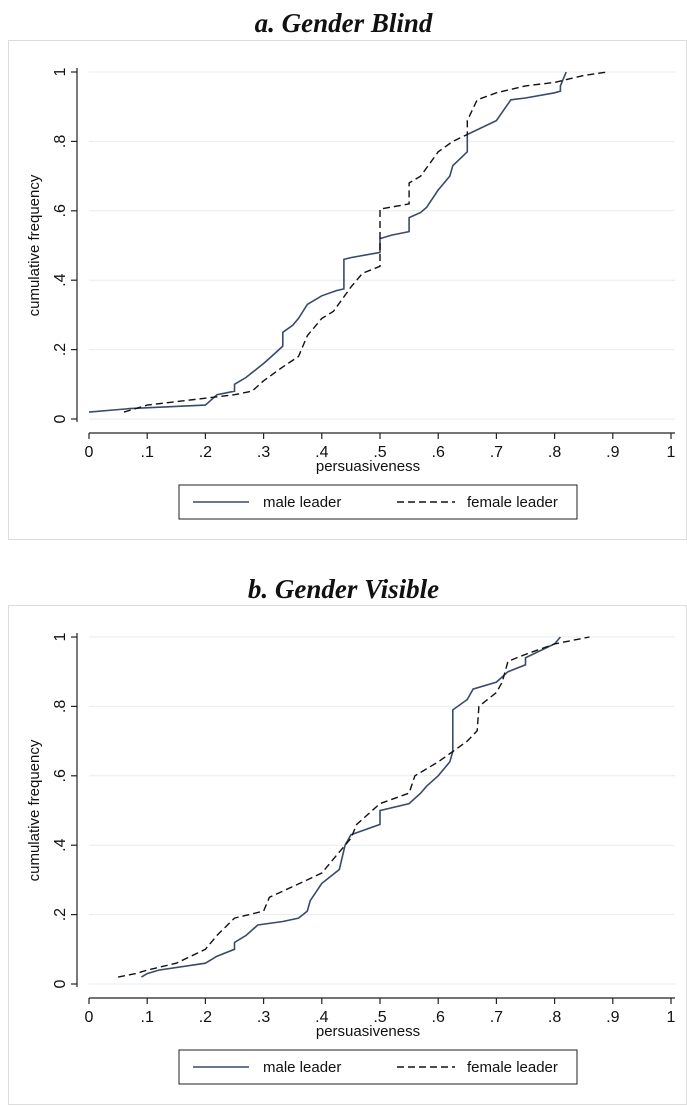 The height and width of the screenshot is (1106, 687). I want to click on chartb-x-tick-label: .9, so click(612, 1017).